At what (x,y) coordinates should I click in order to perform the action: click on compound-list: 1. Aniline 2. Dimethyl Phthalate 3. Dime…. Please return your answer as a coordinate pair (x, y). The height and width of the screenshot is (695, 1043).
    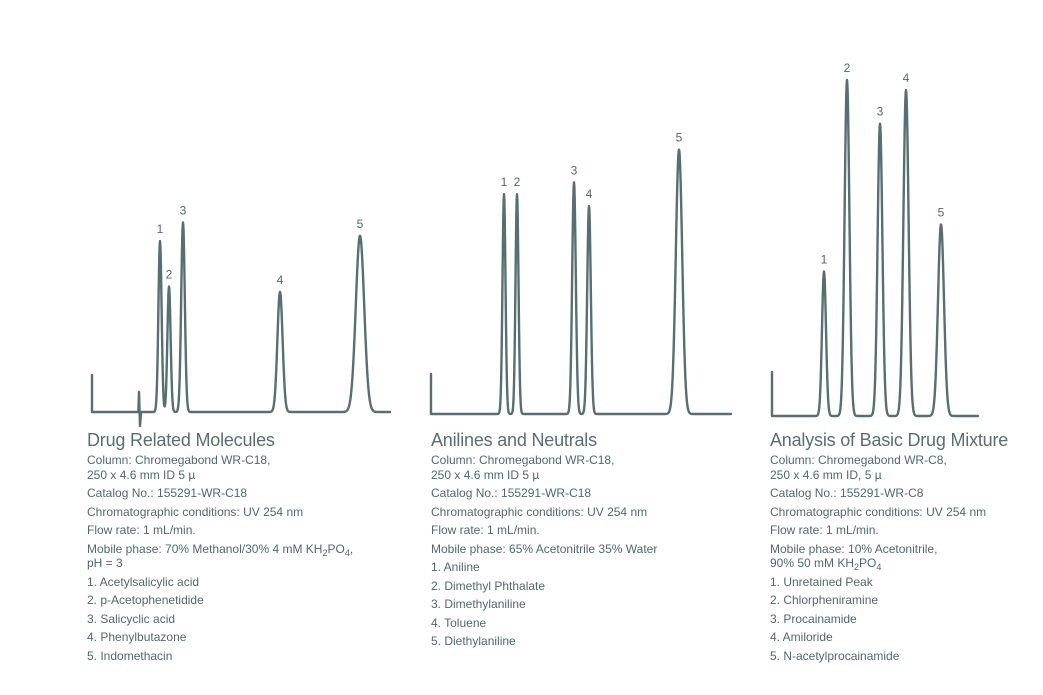
    Looking at the image, I should click on (601, 604).